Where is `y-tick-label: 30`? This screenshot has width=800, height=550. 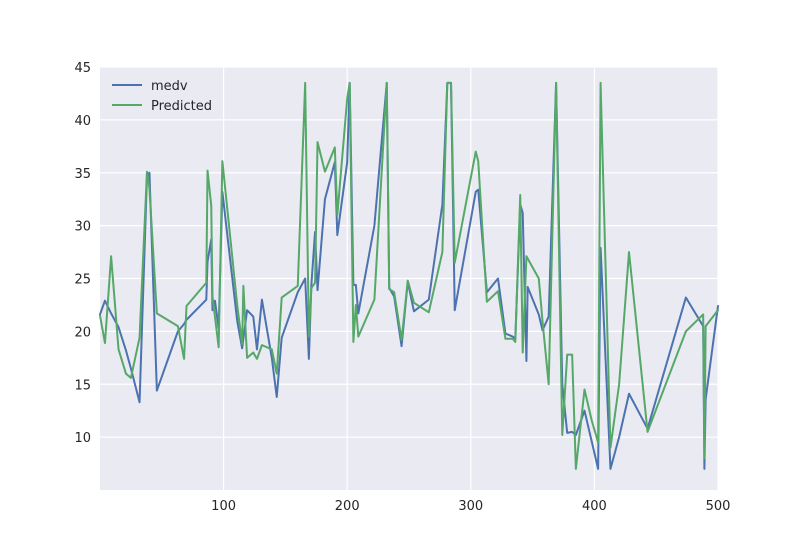
y-tick-label: 30 is located at coordinates (82, 227).